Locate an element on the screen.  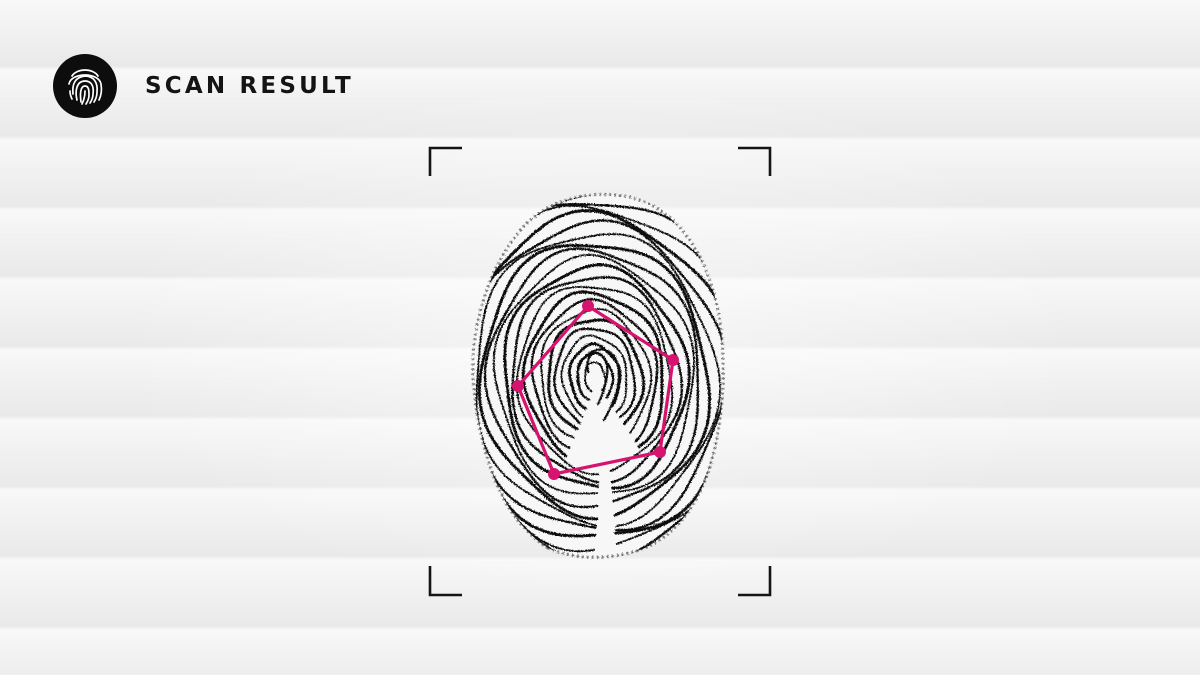
minutiae-pentagon-overlay is located at coordinates (595, 390).